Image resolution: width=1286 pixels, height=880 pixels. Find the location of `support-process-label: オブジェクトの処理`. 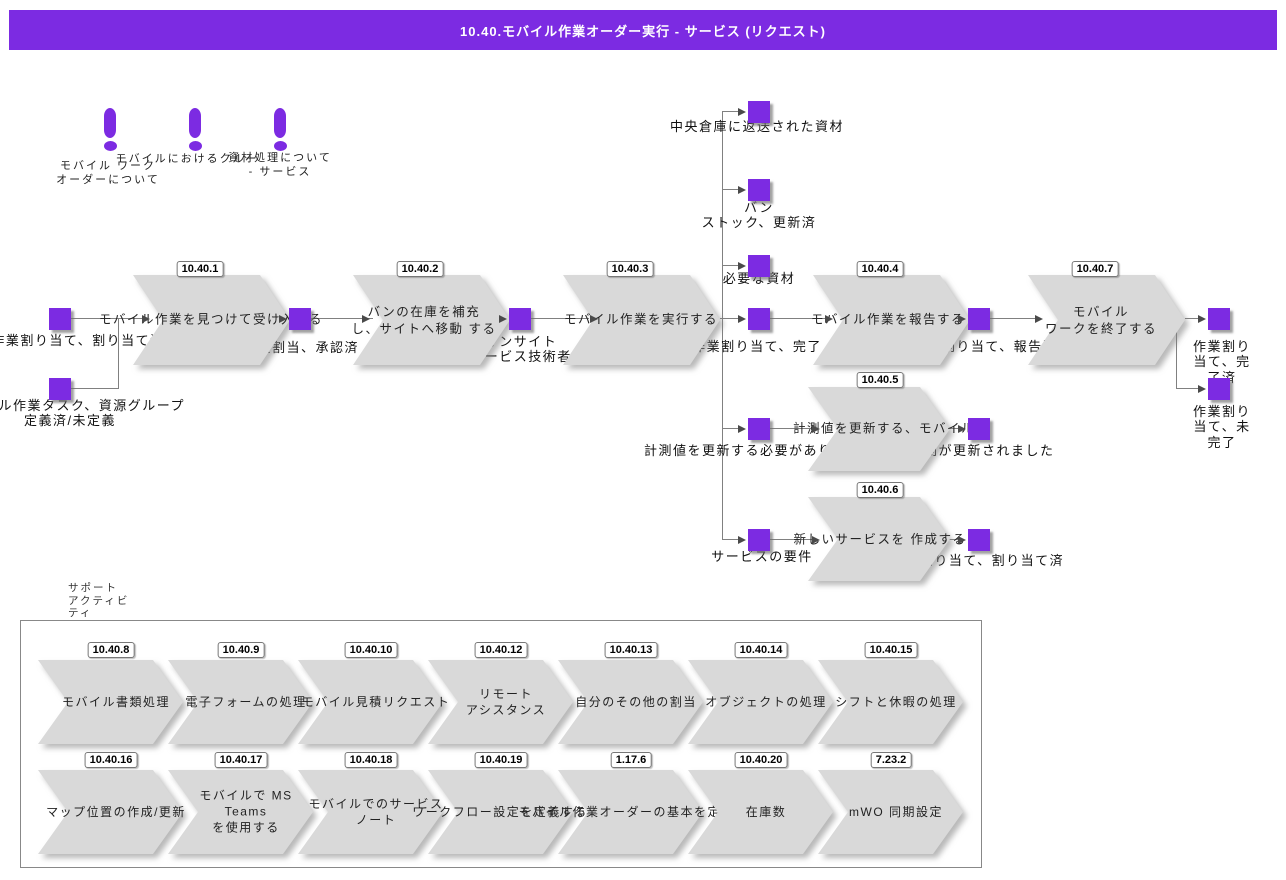

support-process-label: オブジェクトの処理 is located at coordinates (766, 701).